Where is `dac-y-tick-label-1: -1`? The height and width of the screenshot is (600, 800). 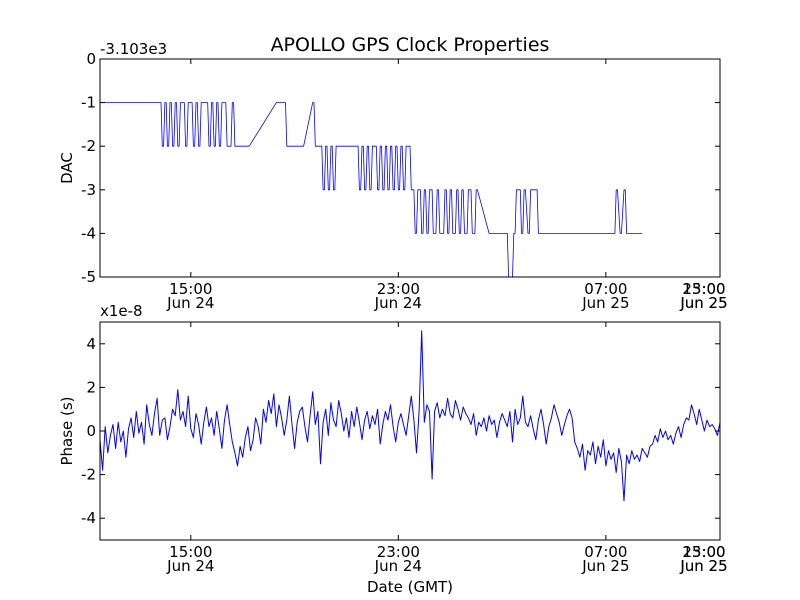
dac-y-tick-label-1: -1 is located at coordinates (88, 103).